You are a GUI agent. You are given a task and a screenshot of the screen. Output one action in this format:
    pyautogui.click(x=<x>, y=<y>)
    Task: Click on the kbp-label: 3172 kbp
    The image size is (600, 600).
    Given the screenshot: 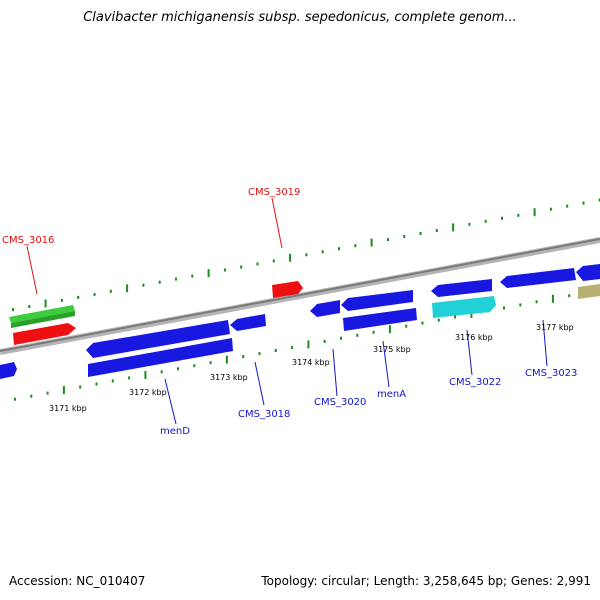 What is the action you would take?
    pyautogui.click(x=148, y=392)
    